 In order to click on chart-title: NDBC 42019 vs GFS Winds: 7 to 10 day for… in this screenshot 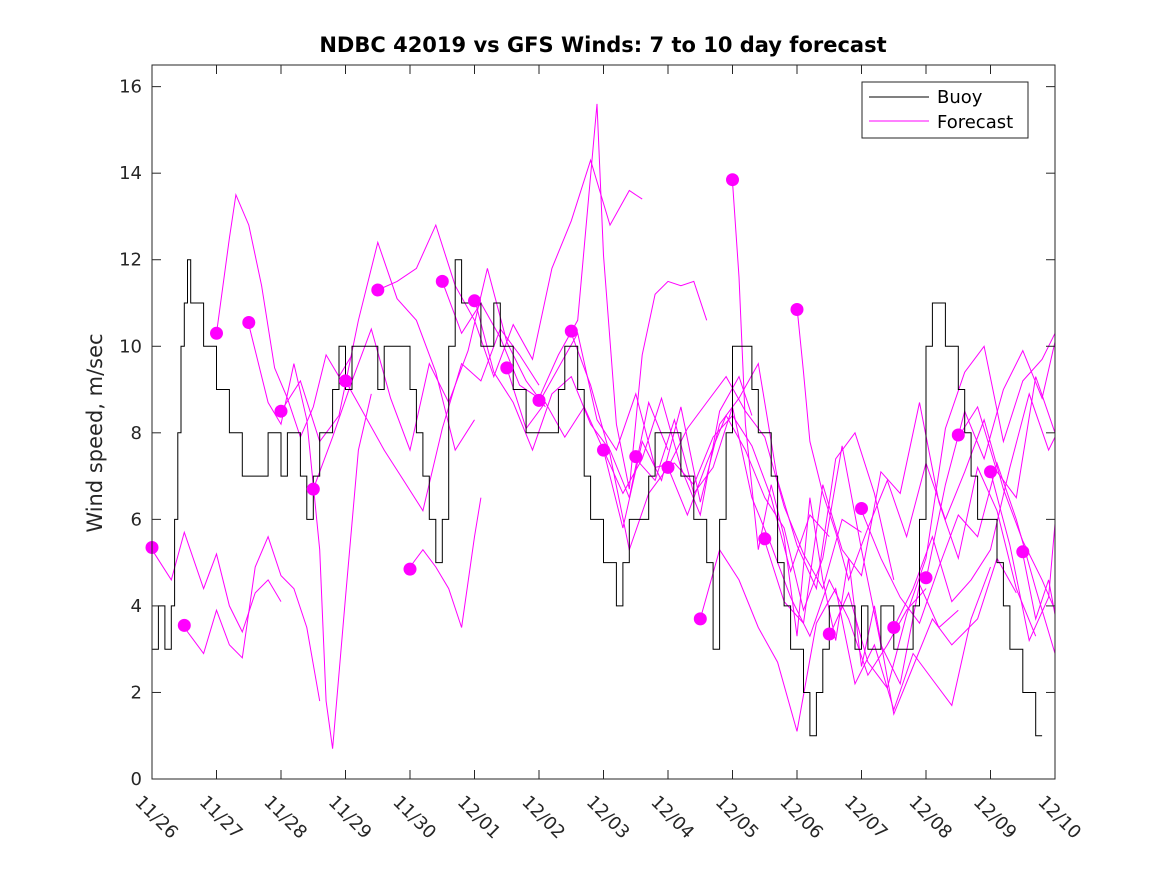, I will do `click(602, 45)`.